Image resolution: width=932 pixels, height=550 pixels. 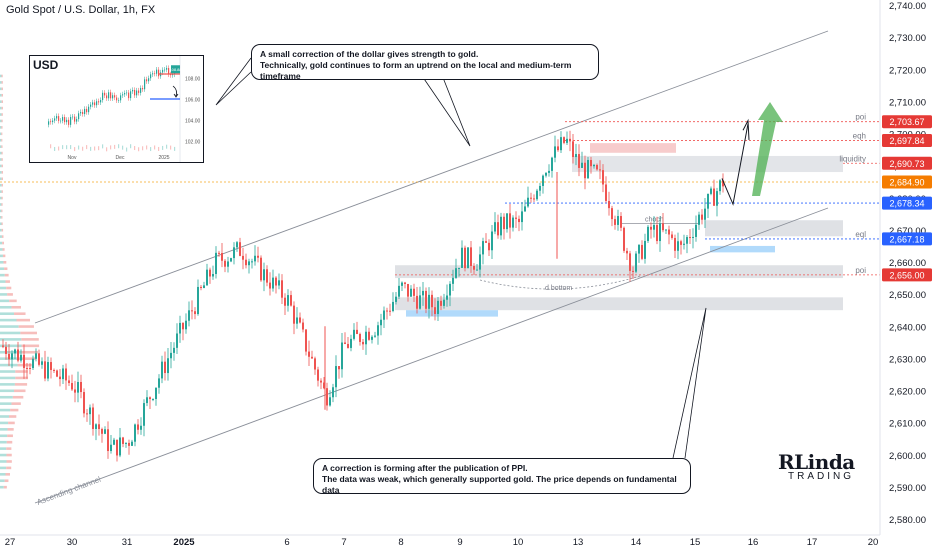 I want to click on inset-y-tick: 104.00, so click(x=193, y=122).